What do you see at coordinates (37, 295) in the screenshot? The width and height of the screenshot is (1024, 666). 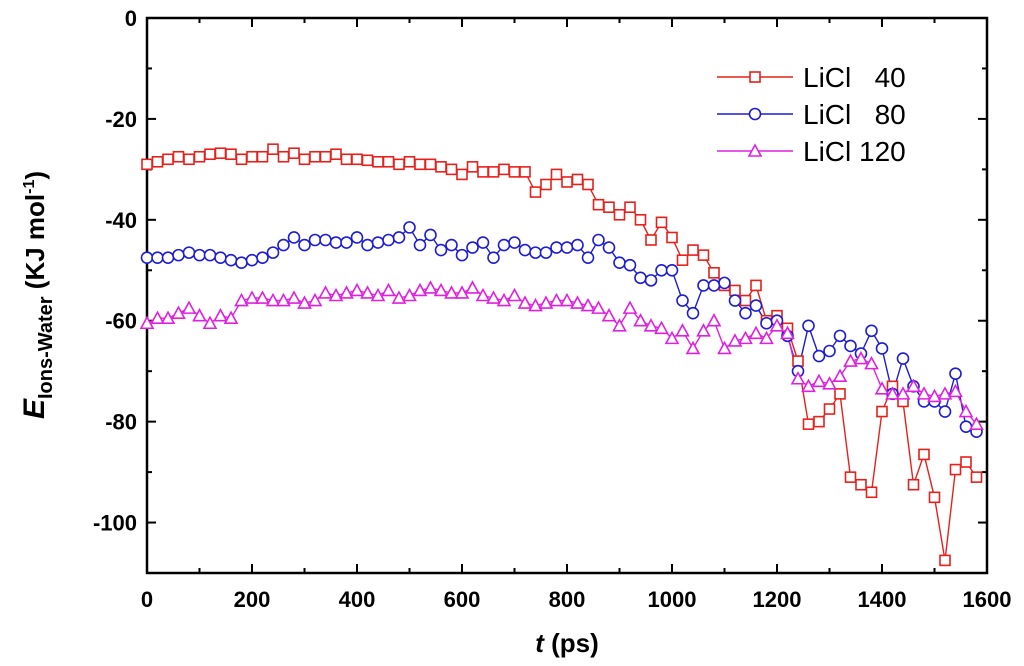 I see `y-axis-title: EIons-Water (KJ mol-1)` at bounding box center [37, 295].